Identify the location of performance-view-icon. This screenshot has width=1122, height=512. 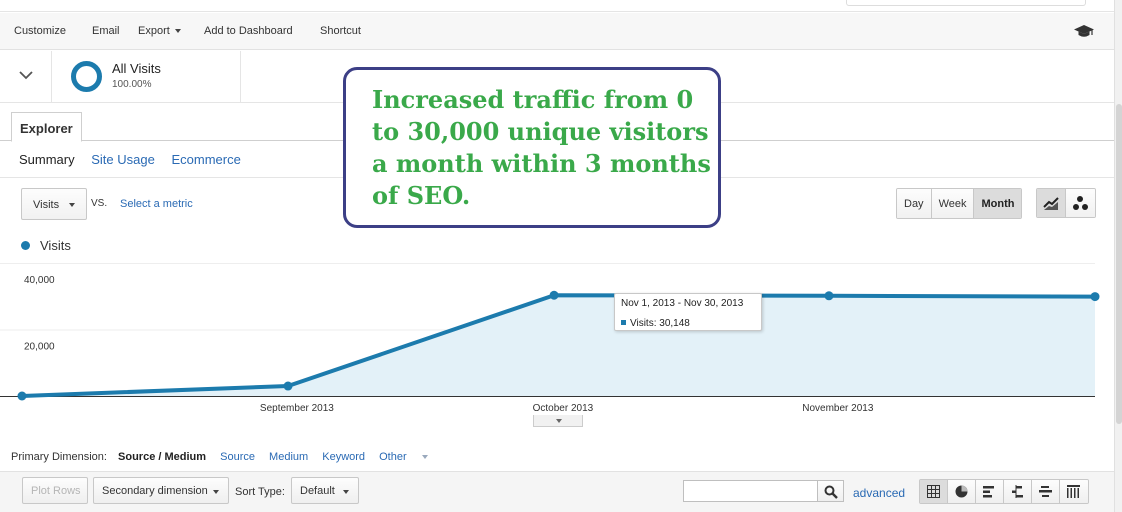
(988, 492).